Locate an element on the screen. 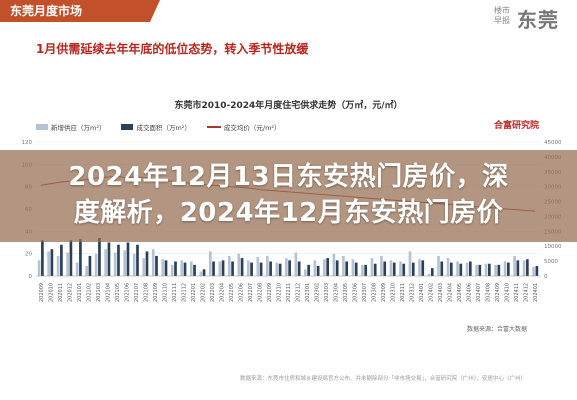 The width and height of the screenshot is (577, 400). x-tick-label: 202009 is located at coordinates (42, 292).